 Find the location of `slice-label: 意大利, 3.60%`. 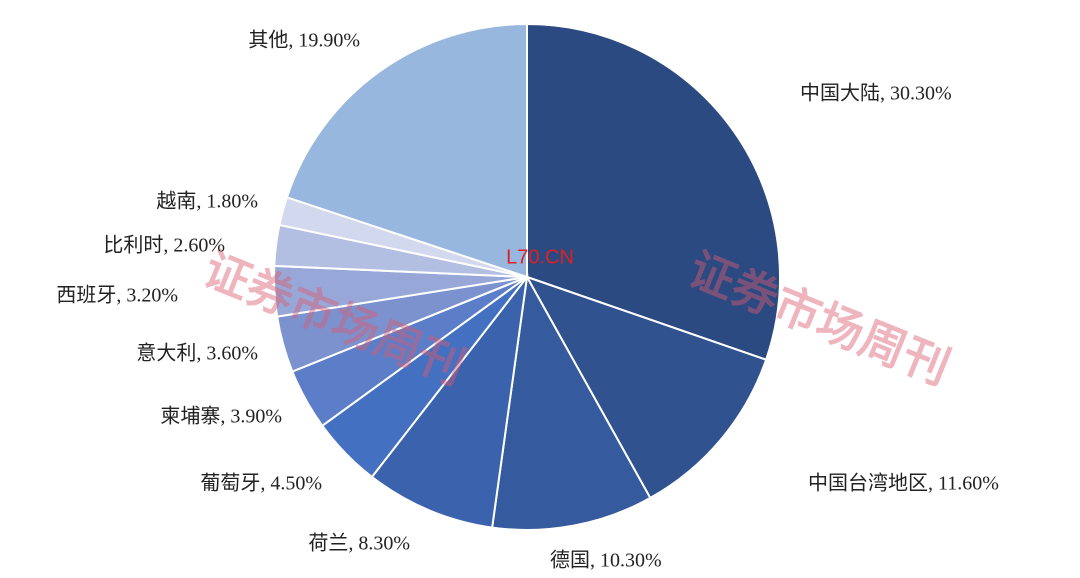

slice-label: 意大利, 3.60% is located at coordinates (197, 353).